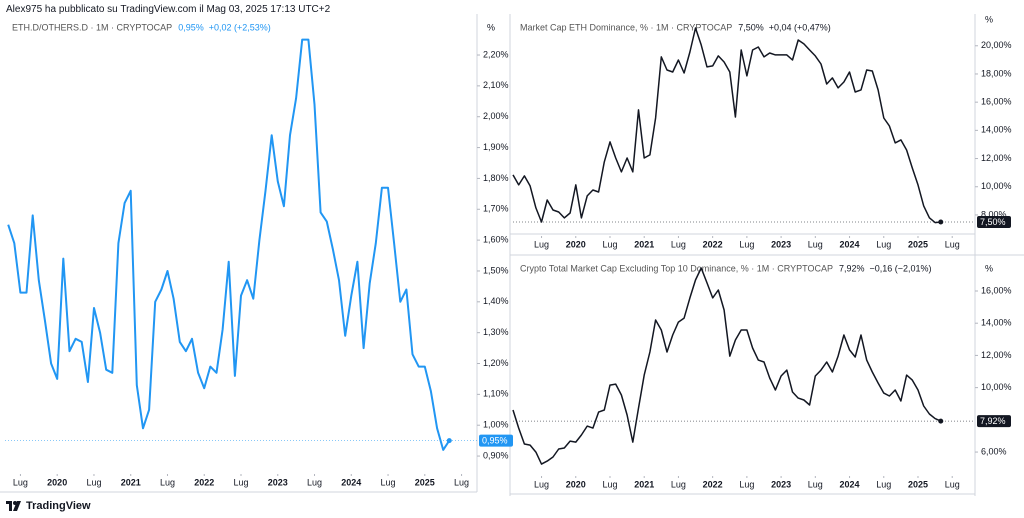  Describe the element at coordinates (496, 270) in the screenshot. I see `y-tick-label: 1,50%` at that location.